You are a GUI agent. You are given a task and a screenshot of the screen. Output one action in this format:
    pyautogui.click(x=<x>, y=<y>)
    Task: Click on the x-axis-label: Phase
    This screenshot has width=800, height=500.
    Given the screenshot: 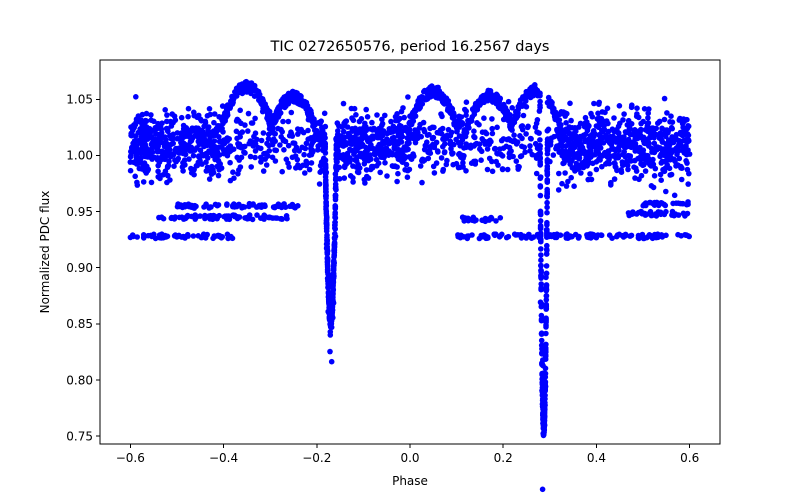 What is the action you would take?
    pyautogui.click(x=410, y=481)
    